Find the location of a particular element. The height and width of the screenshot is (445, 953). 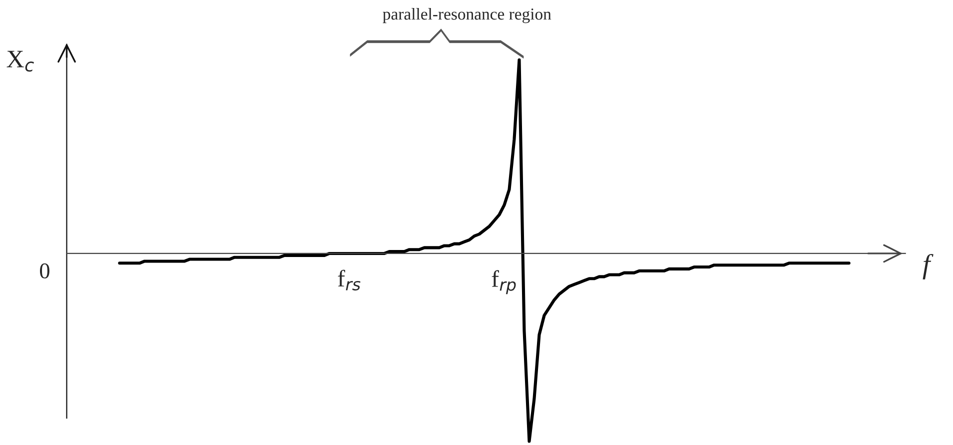

y-axis-title: X$_{c}$ is located at coordinates (20, 61).